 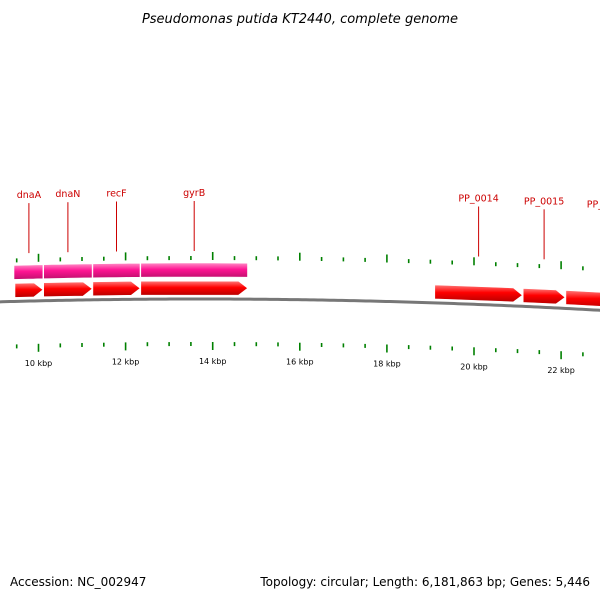 I want to click on scale-tick-label: 16 kbp, so click(x=300, y=362).